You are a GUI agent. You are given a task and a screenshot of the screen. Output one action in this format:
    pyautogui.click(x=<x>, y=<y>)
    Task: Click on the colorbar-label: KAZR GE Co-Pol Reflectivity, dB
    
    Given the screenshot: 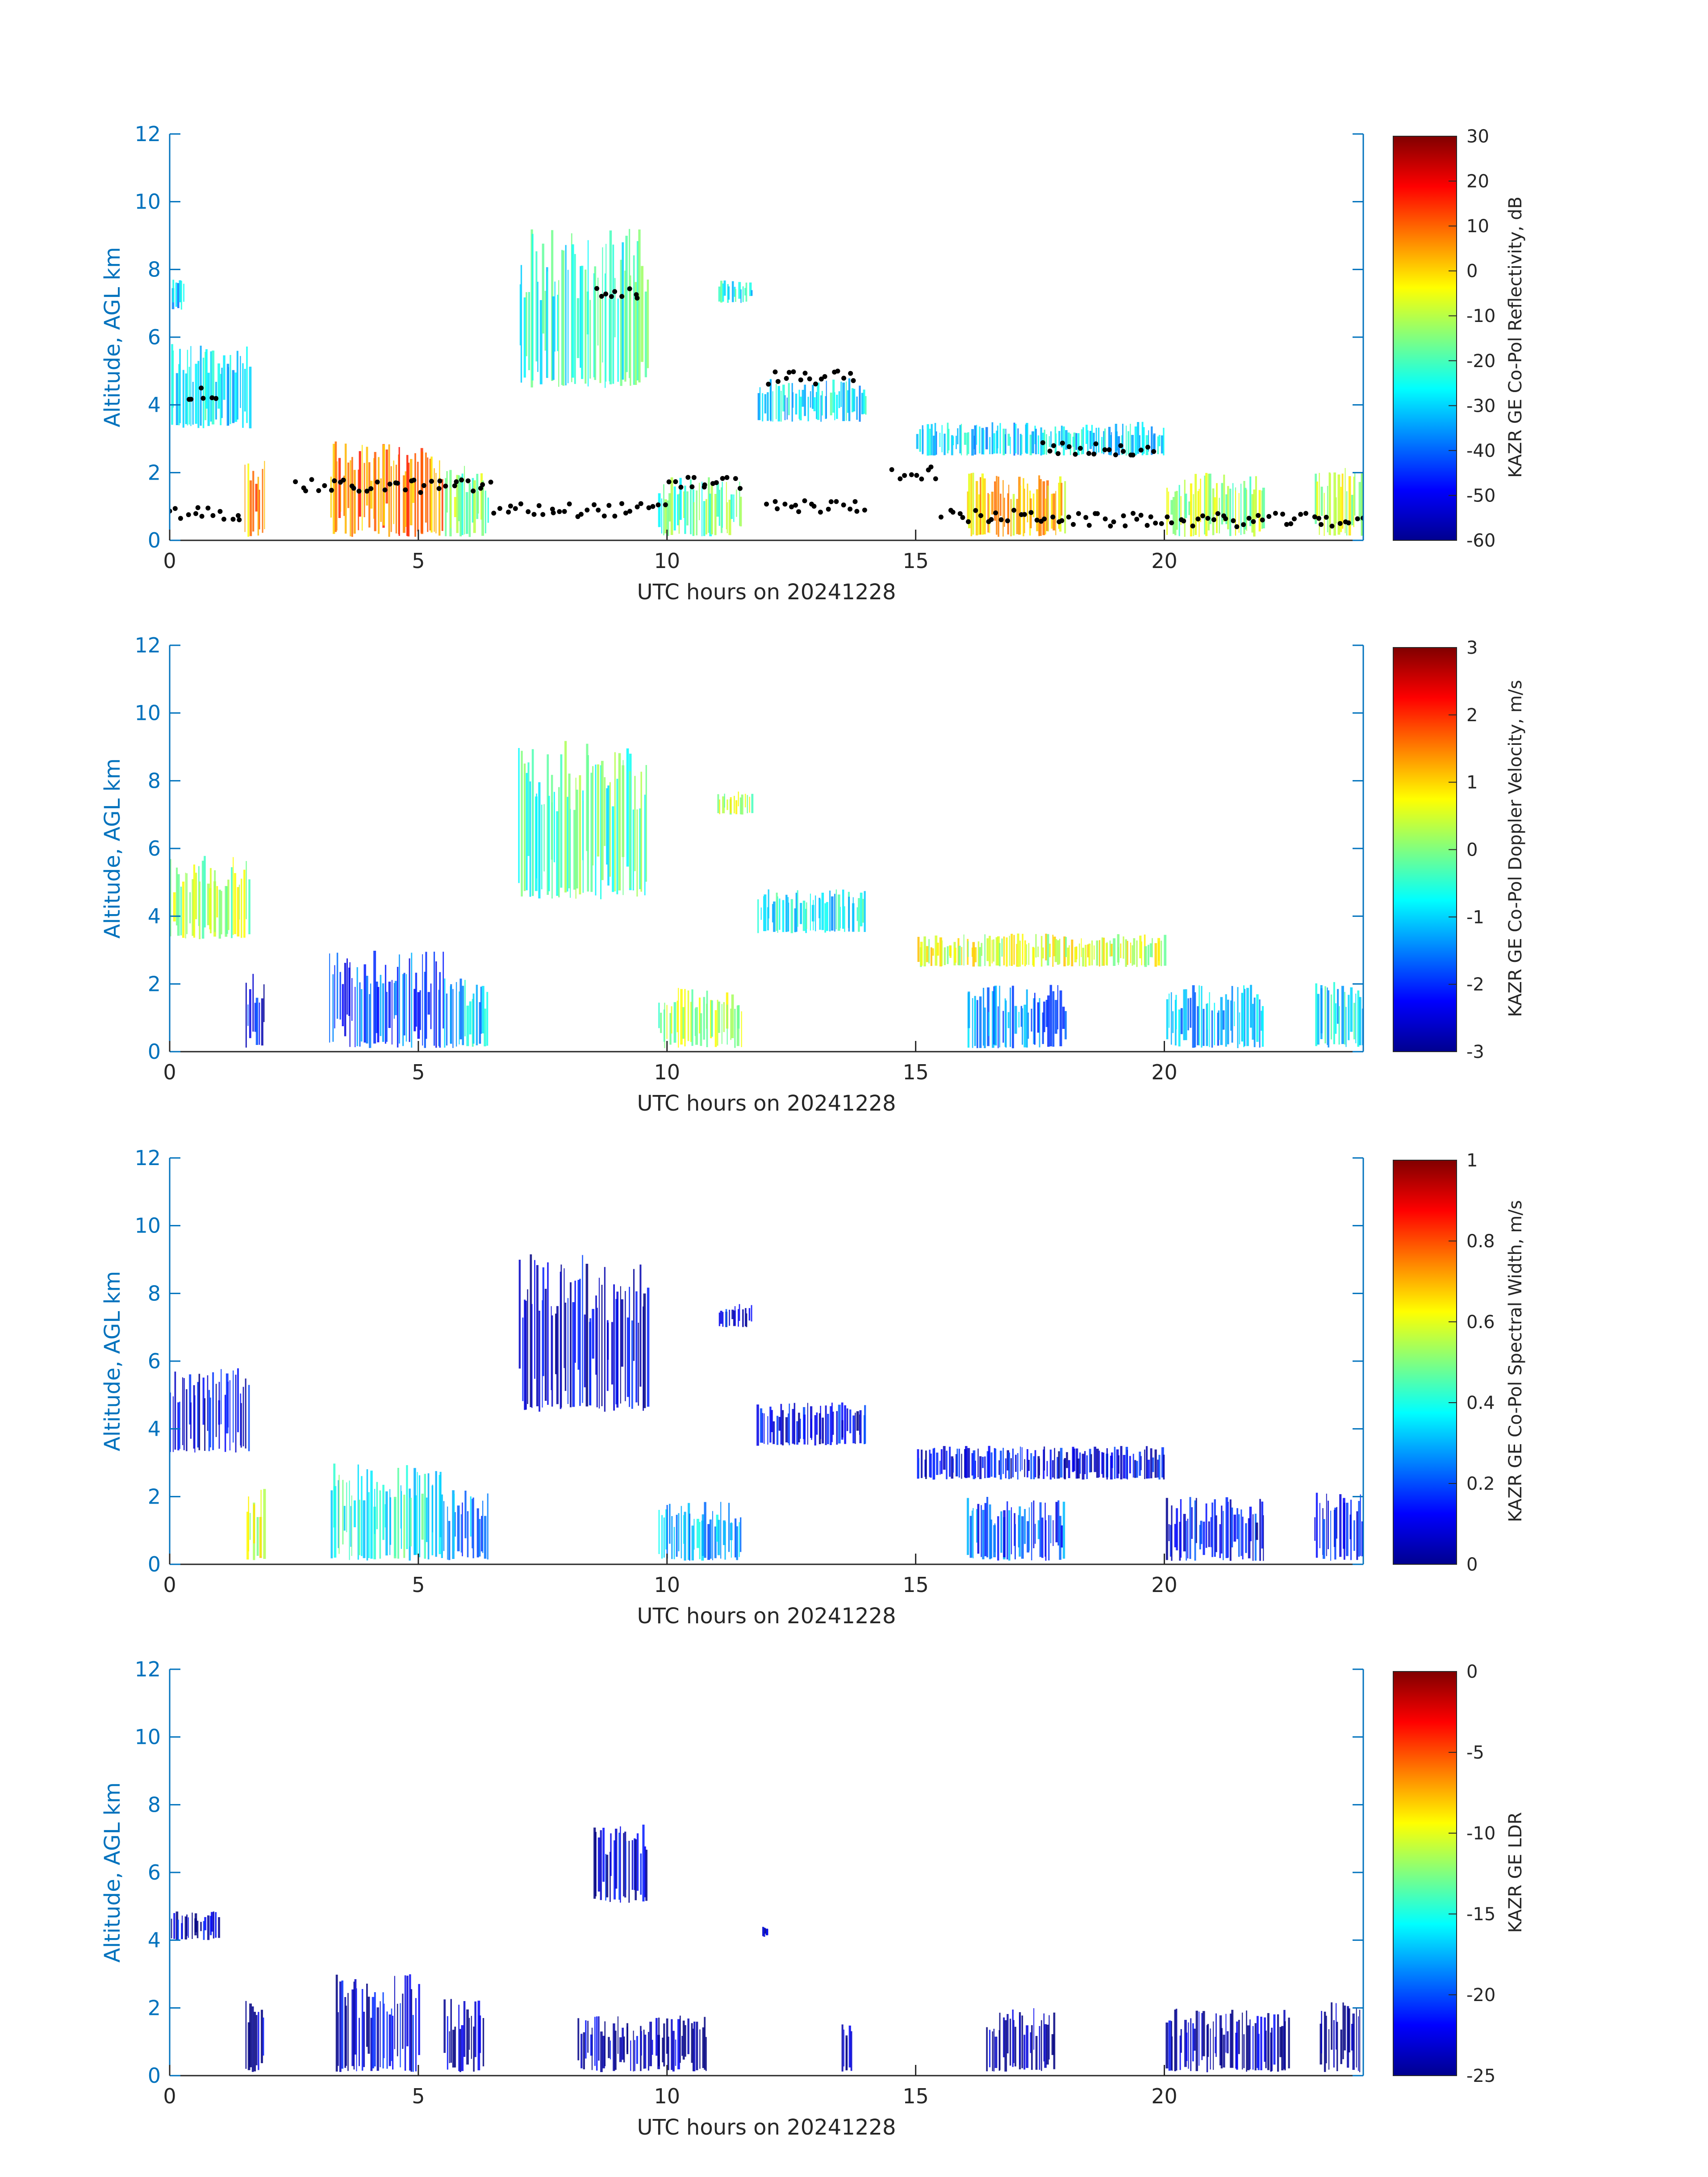 What is the action you would take?
    pyautogui.click(x=1515, y=337)
    